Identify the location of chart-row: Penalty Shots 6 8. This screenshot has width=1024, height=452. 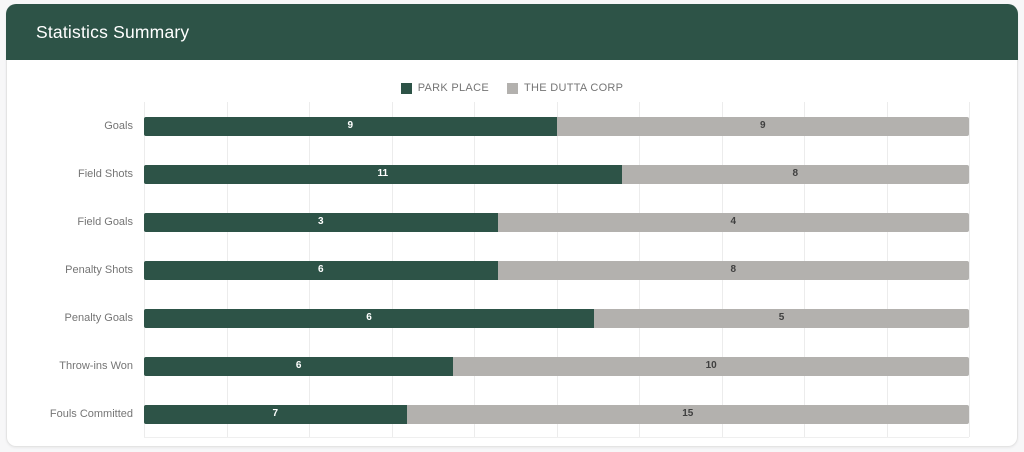
(488, 270).